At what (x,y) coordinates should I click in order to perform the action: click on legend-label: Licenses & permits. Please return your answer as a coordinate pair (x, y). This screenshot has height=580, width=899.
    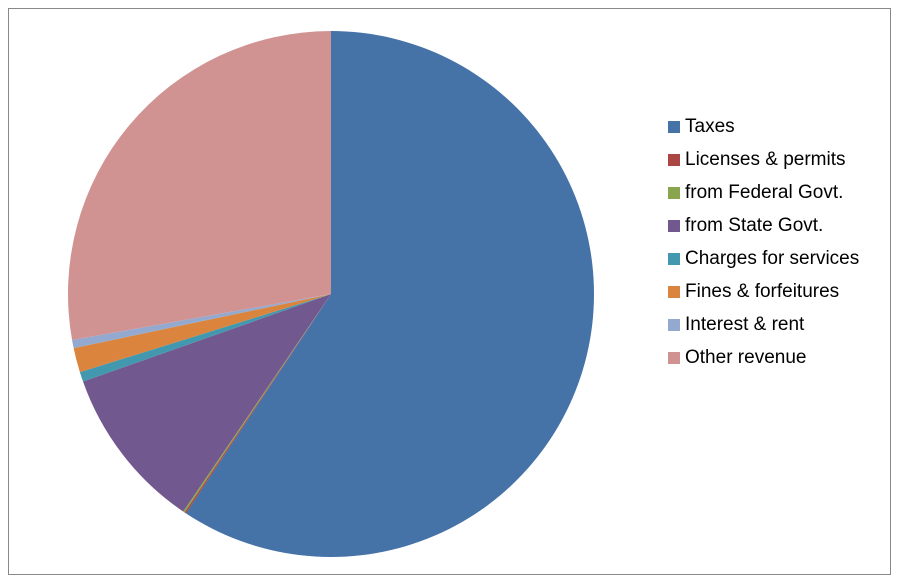
    Looking at the image, I should click on (765, 159).